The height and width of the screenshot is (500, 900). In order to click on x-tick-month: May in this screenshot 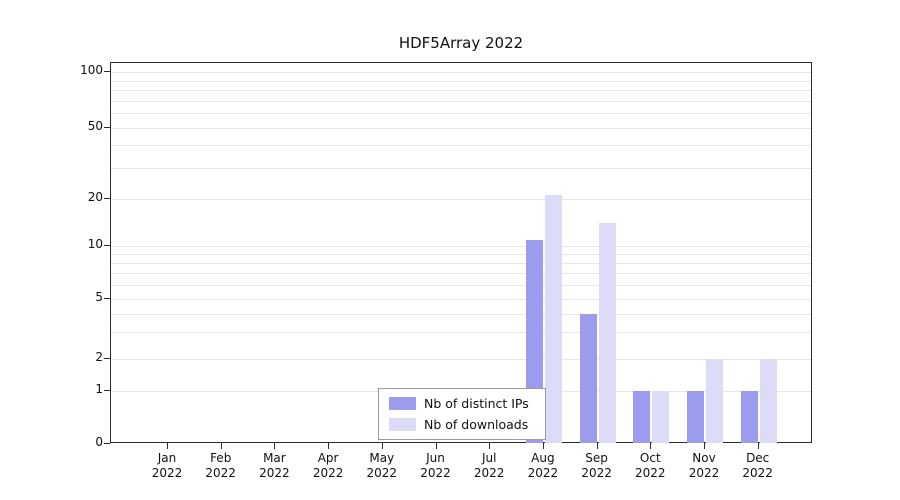, I will do `click(382, 458)`.